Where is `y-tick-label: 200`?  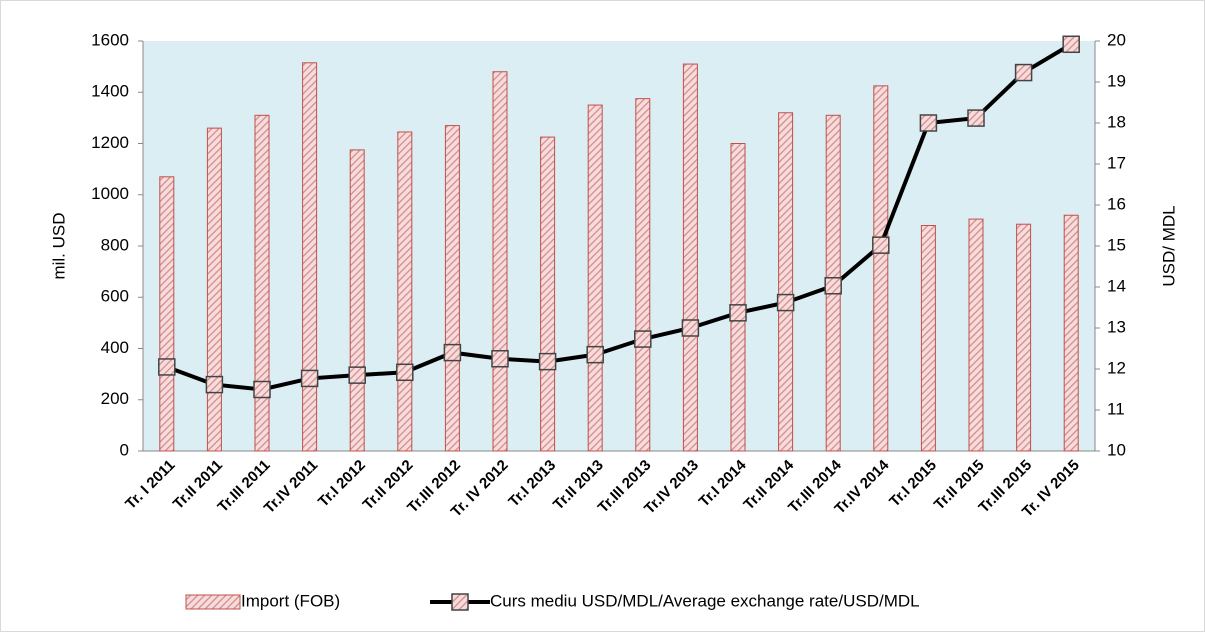 y-tick-label: 200 is located at coordinates (115, 398).